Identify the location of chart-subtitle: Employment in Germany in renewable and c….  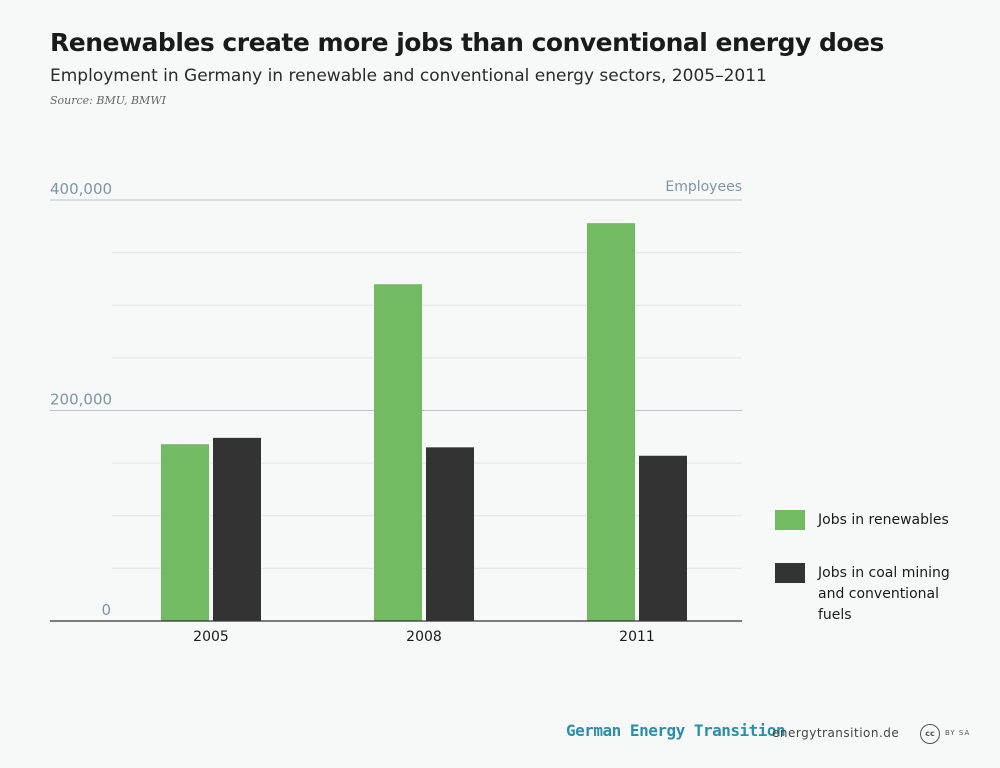
(408, 76).